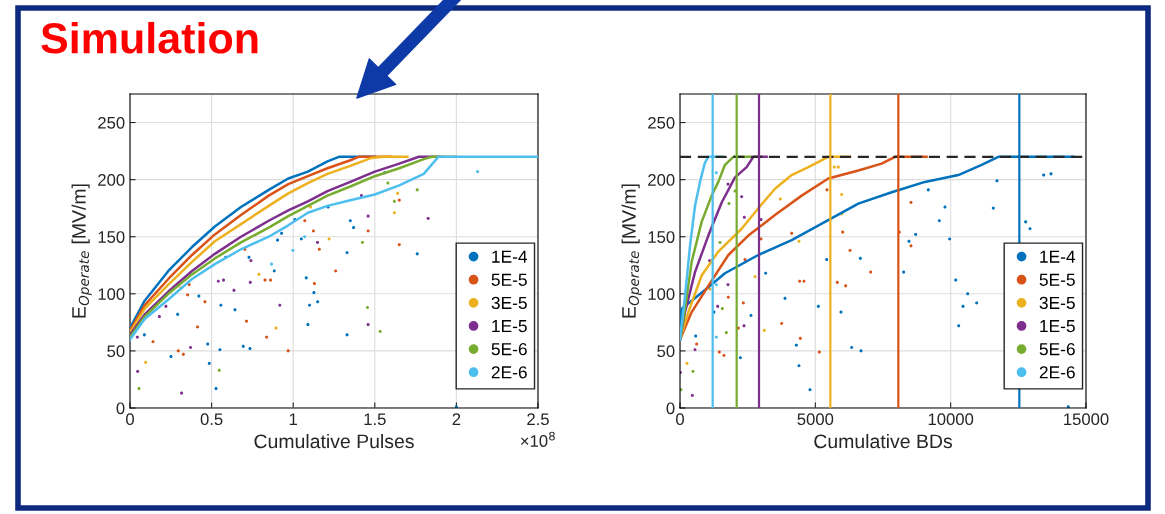 The width and height of the screenshot is (1165, 514). What do you see at coordinates (375, 419) in the screenshot?
I see `x-tick-label: 1.5` at bounding box center [375, 419].